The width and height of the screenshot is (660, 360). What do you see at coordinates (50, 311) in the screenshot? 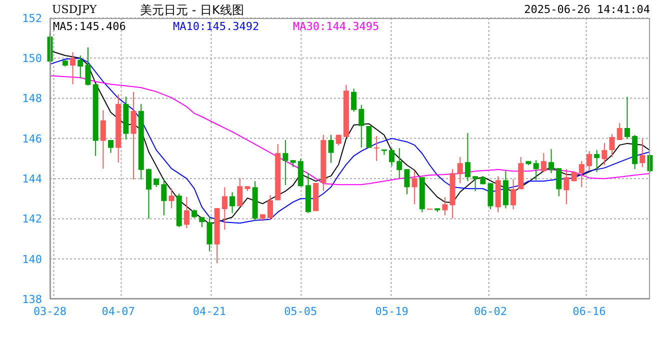
I see `x-tick-label: 03-28` at bounding box center [50, 311].